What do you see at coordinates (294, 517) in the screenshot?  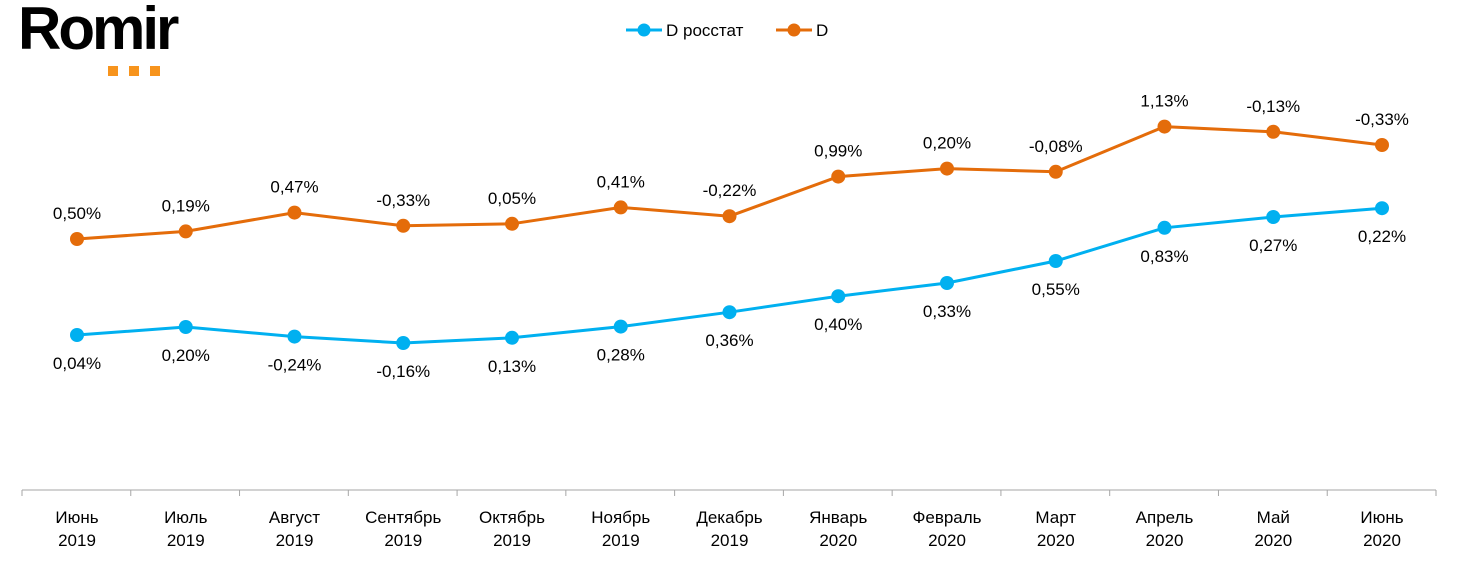 I see `x-tick-label: Август` at bounding box center [294, 517].